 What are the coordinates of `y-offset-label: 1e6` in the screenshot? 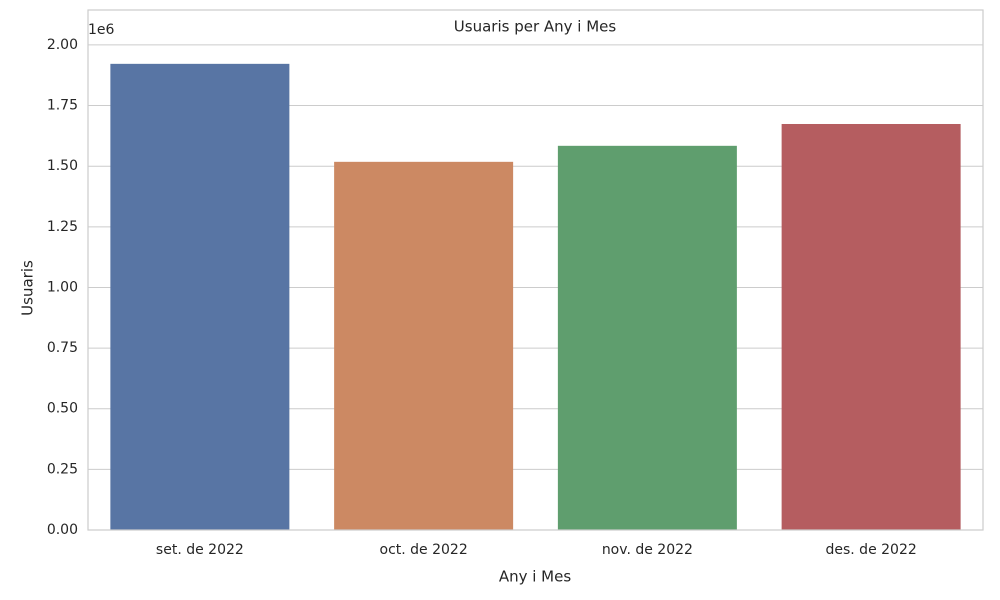 It's located at (101, 30).